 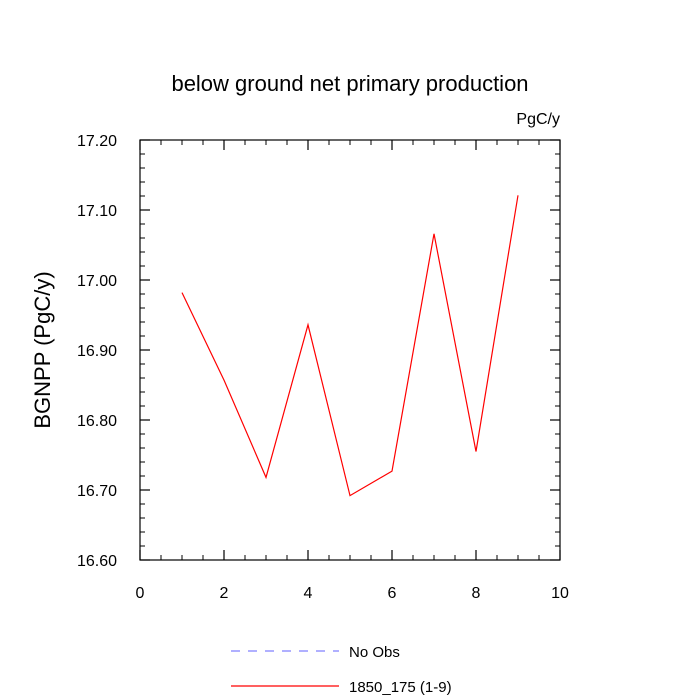 What do you see at coordinates (392, 593) in the screenshot?
I see `x-tick-label: 6` at bounding box center [392, 593].